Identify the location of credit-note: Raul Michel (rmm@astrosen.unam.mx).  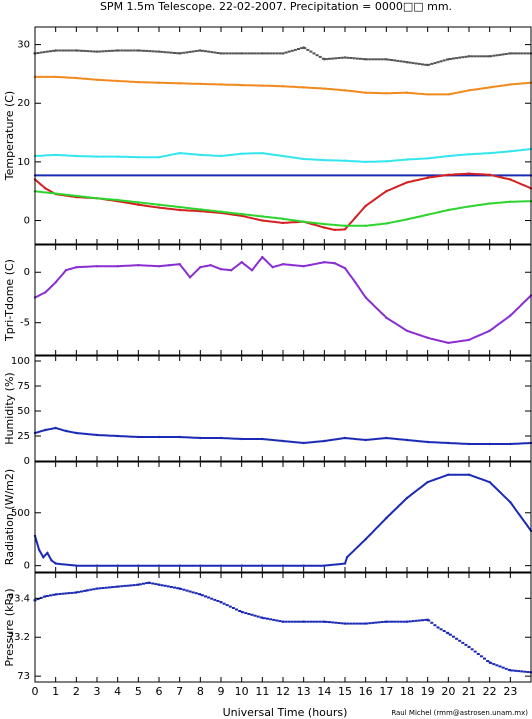
(459, 713).